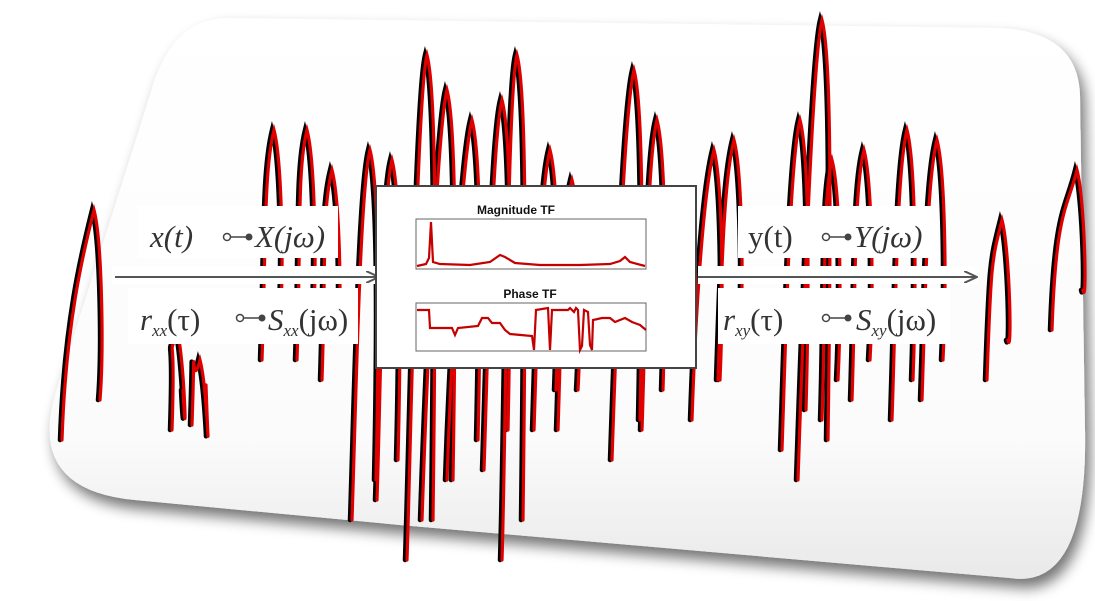 The width and height of the screenshot is (1095, 601). Describe the element at coordinates (753, 321) in the screenshot. I see `output-crosscorrelation: rxy(τ)` at that location.